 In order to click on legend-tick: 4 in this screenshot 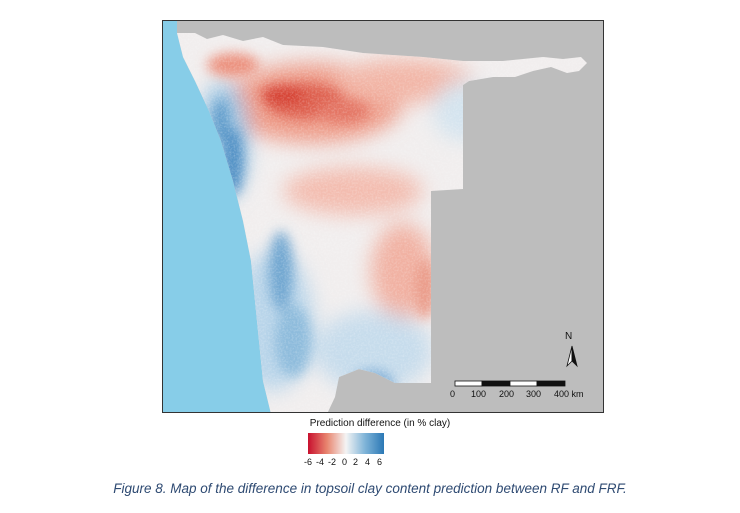, I will do `click(368, 462)`.